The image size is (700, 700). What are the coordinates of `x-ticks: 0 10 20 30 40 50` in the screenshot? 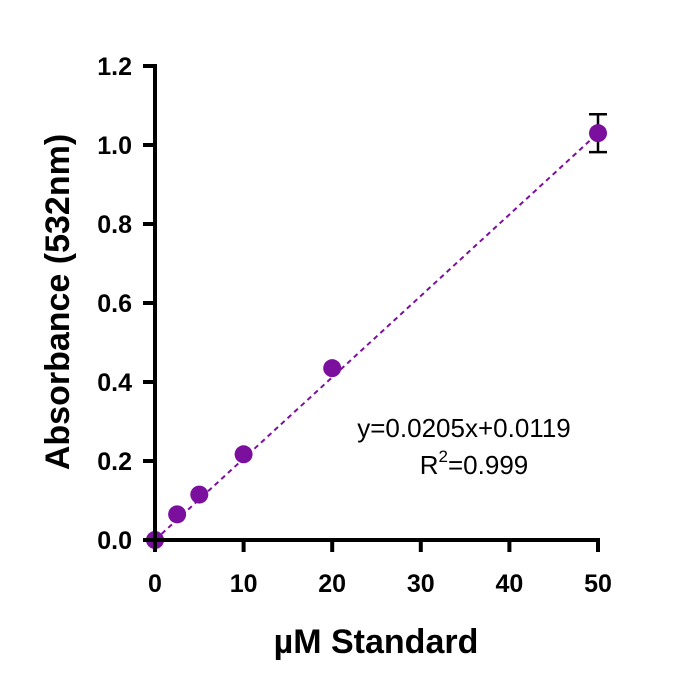 It's located at (380, 569).